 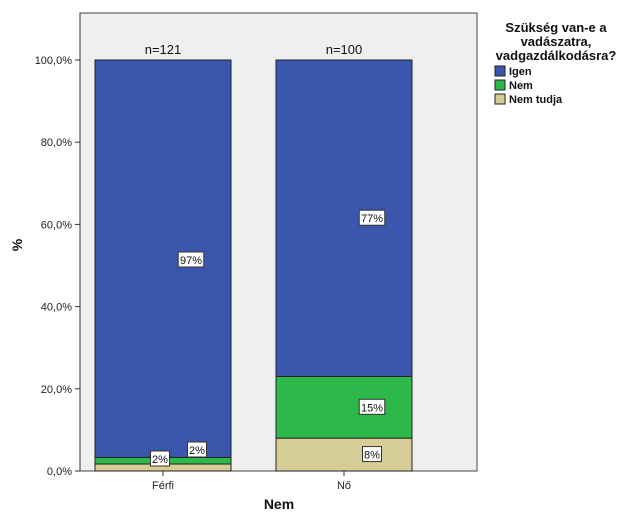 What do you see at coordinates (54, 61) in the screenshot?
I see `y-tick-label: 100,0%` at bounding box center [54, 61].